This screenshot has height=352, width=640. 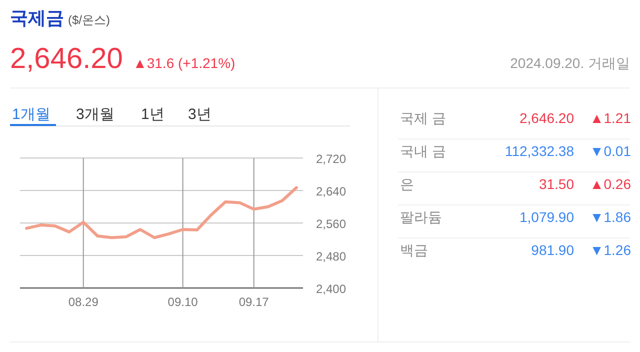 I want to click on text: 3개월, so click(x=95, y=114).